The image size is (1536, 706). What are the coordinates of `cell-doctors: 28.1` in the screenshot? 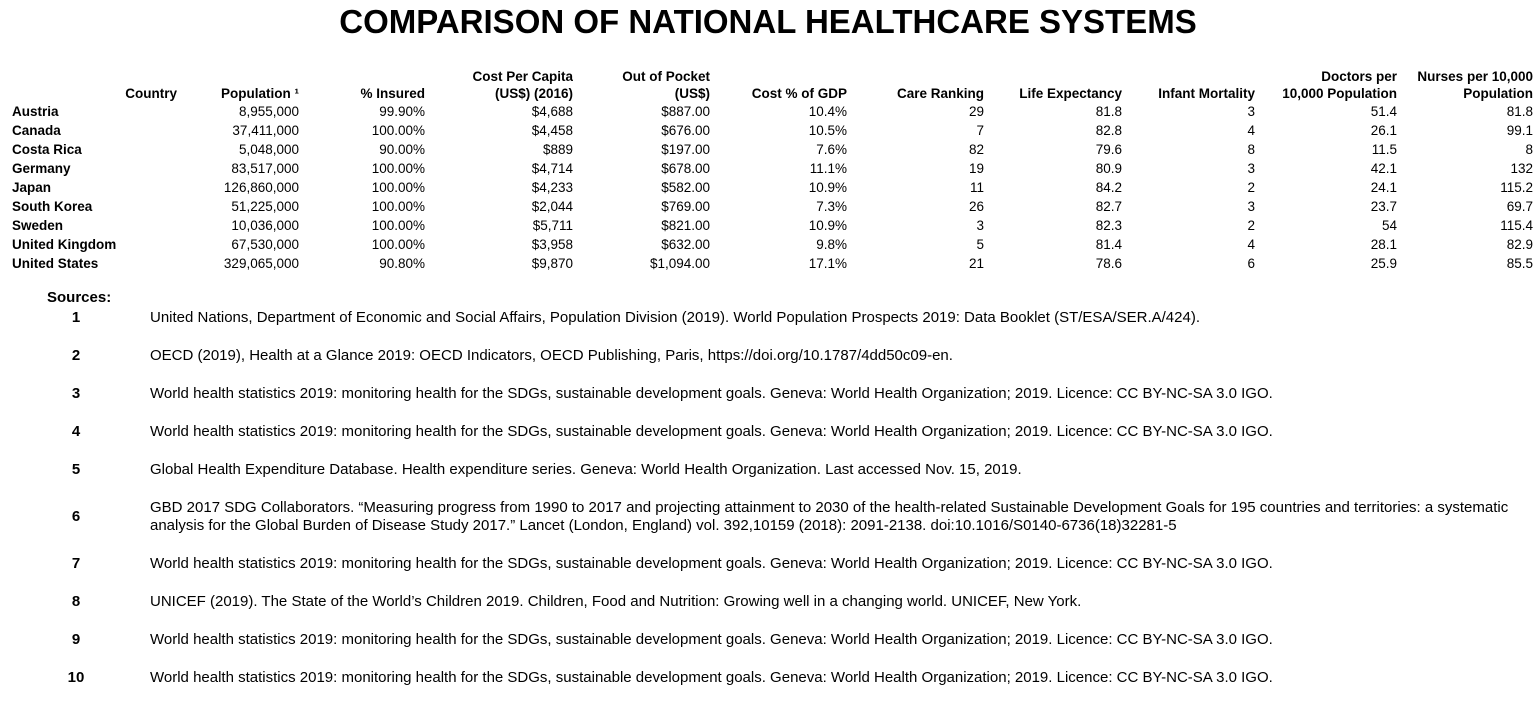 It's located at (1383, 244).